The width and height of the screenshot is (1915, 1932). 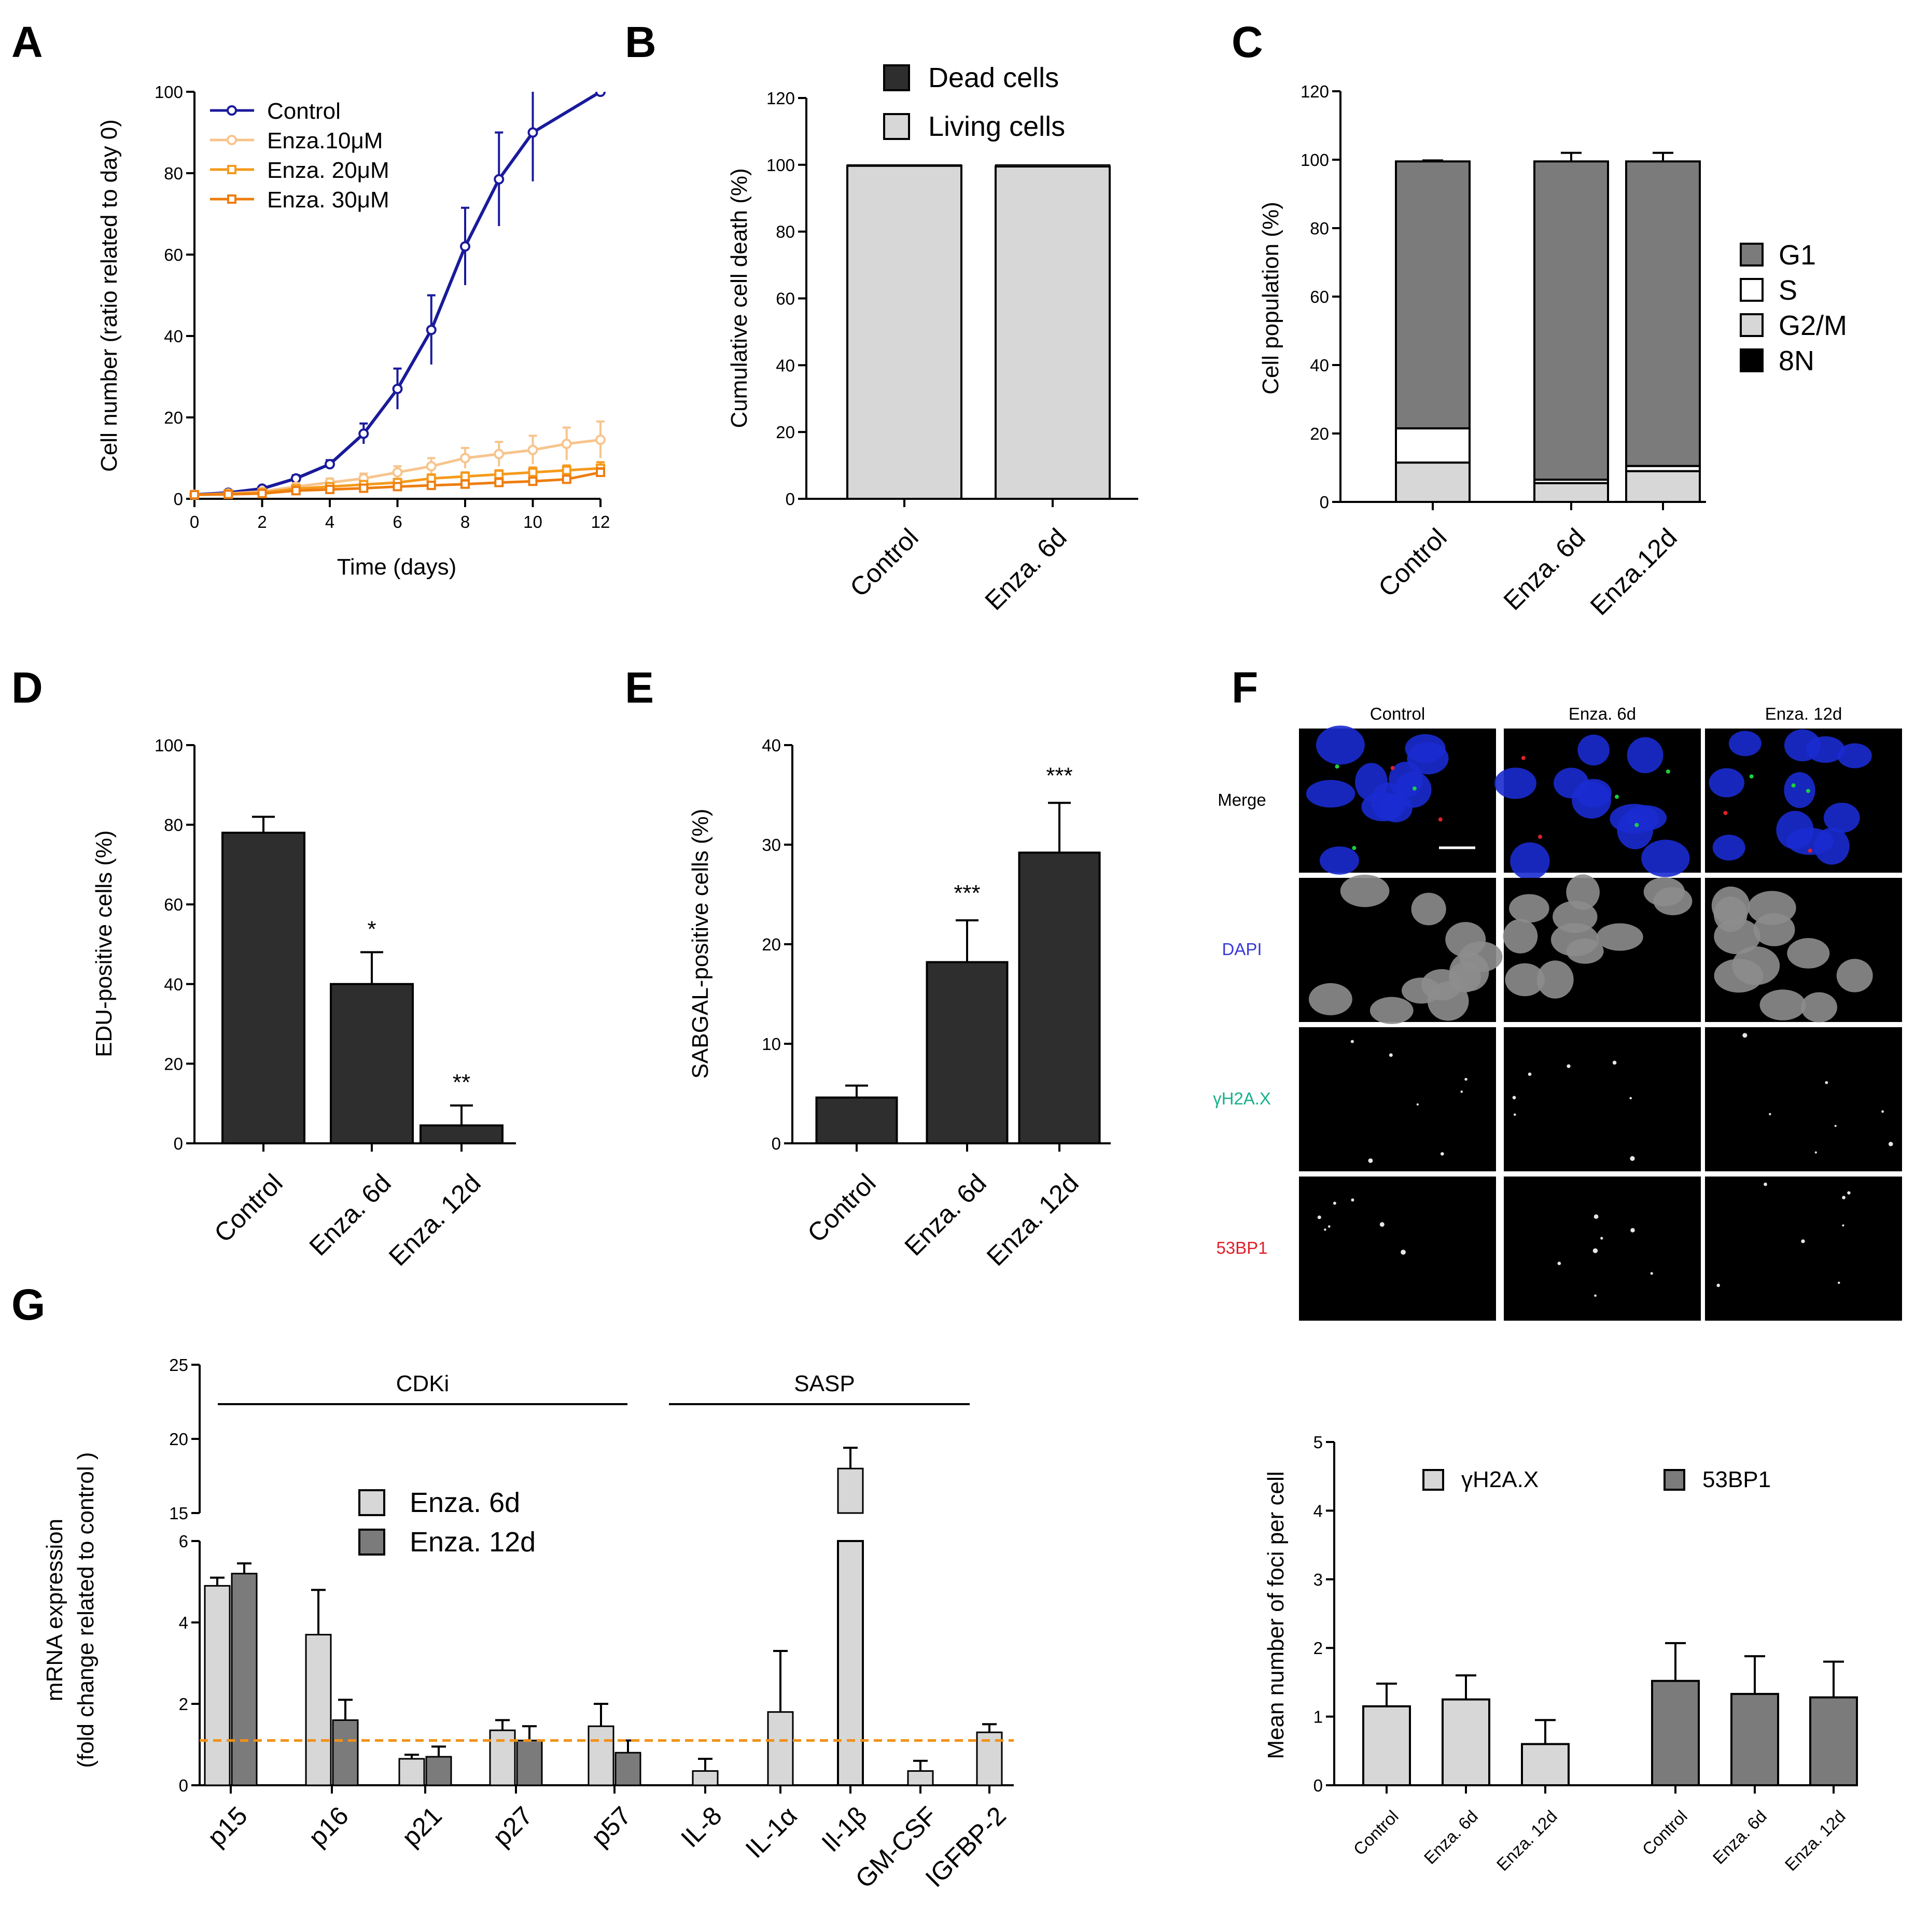 I want to click on B-bar-dead, so click(x=1052, y=165).